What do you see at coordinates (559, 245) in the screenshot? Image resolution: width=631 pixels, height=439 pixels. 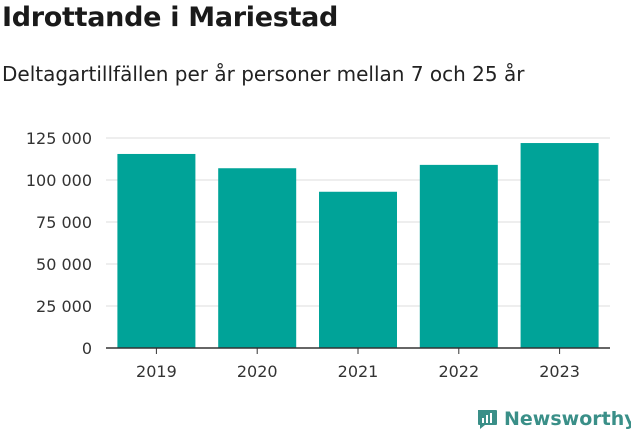 I see `bar-2023` at bounding box center [559, 245].